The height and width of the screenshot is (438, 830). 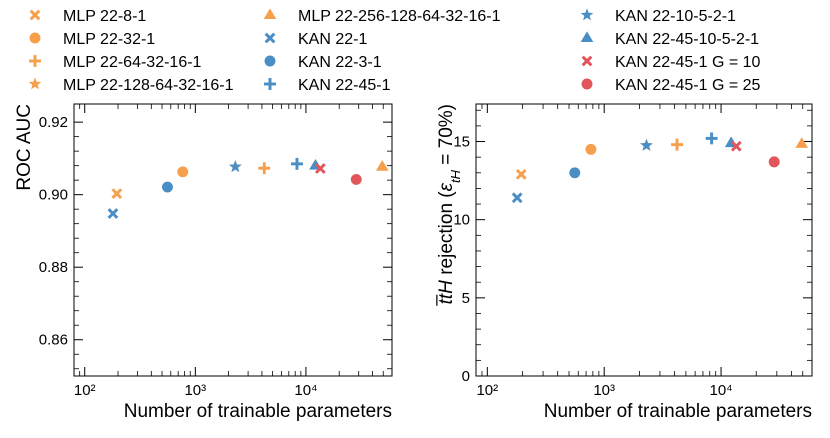 I want to click on legend-label: MLP 22-8-1, so click(x=104, y=16).